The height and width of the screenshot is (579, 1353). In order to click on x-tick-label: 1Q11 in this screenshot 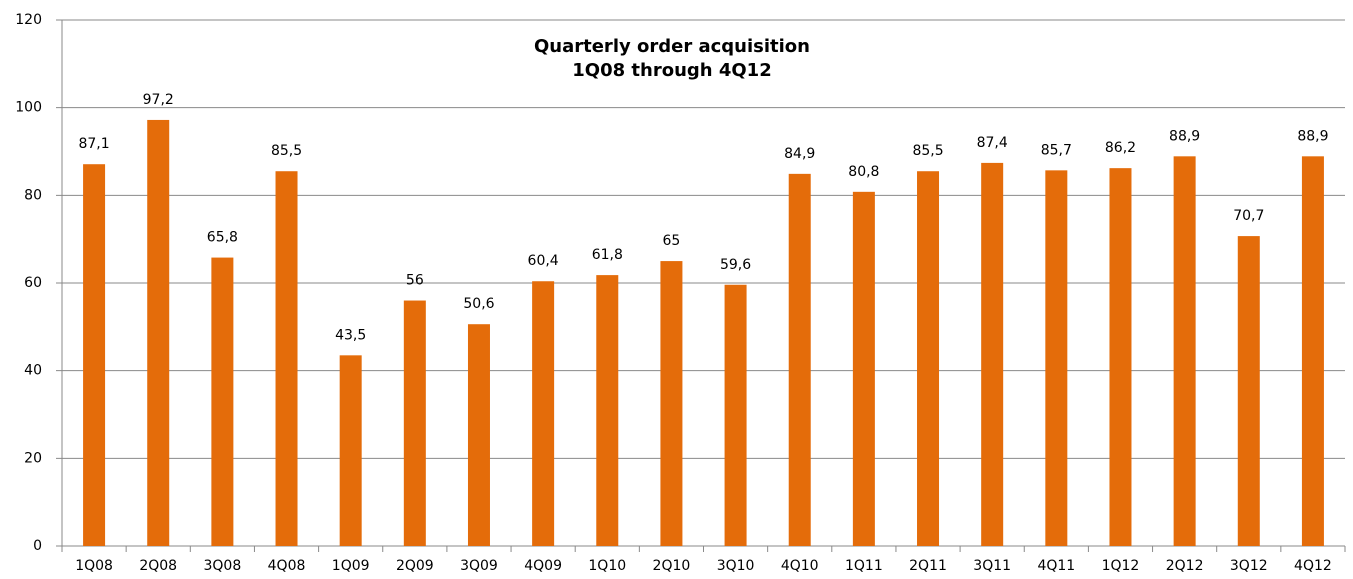, I will do `click(864, 566)`.